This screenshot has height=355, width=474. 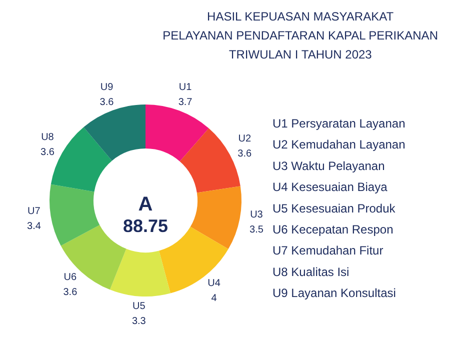 I want to click on text: U2 Kemudahan Layanan, so click(x=339, y=145).